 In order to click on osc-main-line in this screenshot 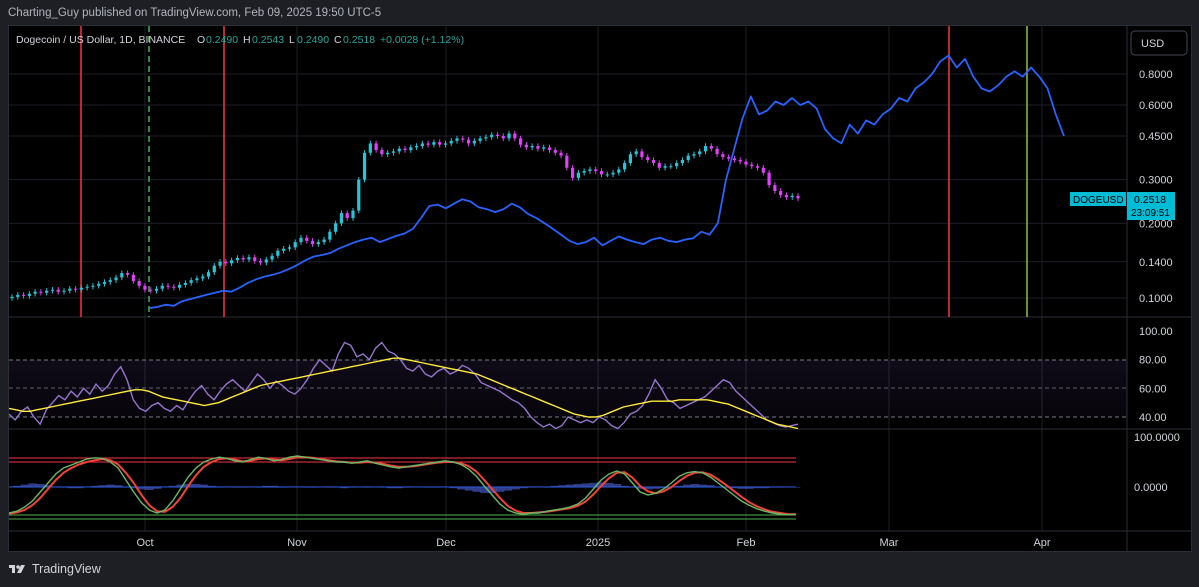, I will do `click(403, 485)`.